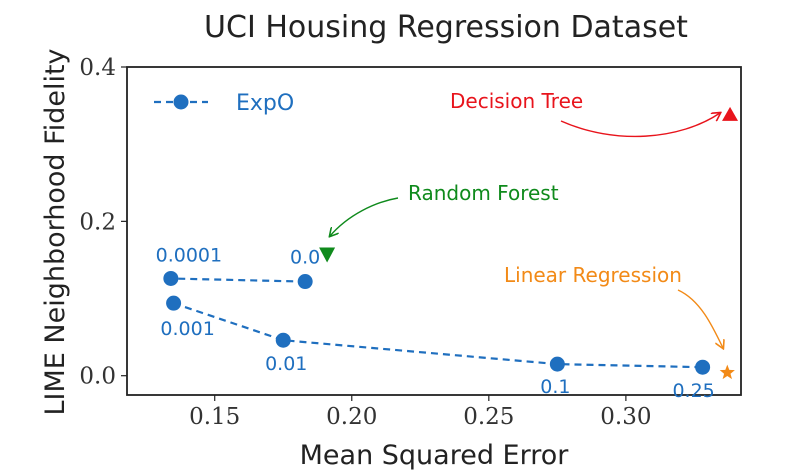  Describe the element at coordinates (693, 391) in the screenshot. I see `point-label-0-25: 0.25` at that location.